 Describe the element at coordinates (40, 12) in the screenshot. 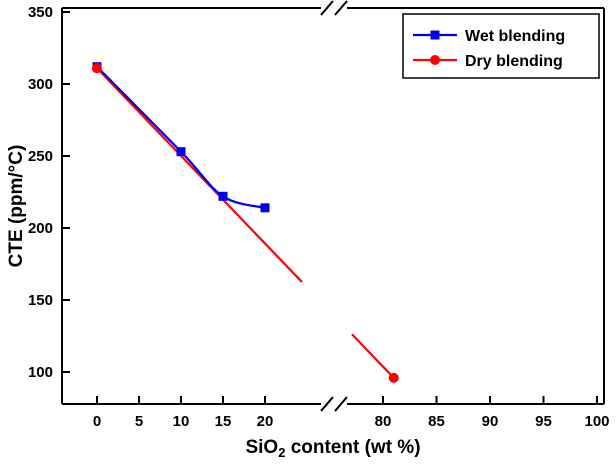

I see `y-tick-label: 350` at that location.